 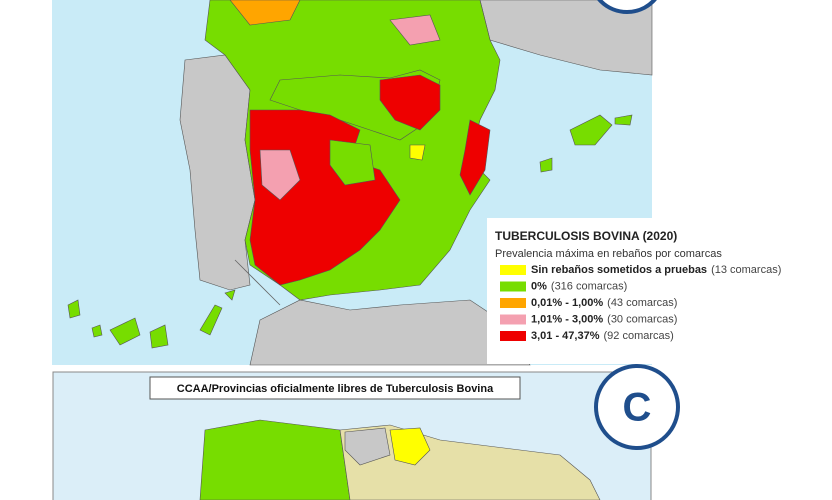 What do you see at coordinates (417, 152) in the screenshot?
I see `yellow-area` at bounding box center [417, 152].